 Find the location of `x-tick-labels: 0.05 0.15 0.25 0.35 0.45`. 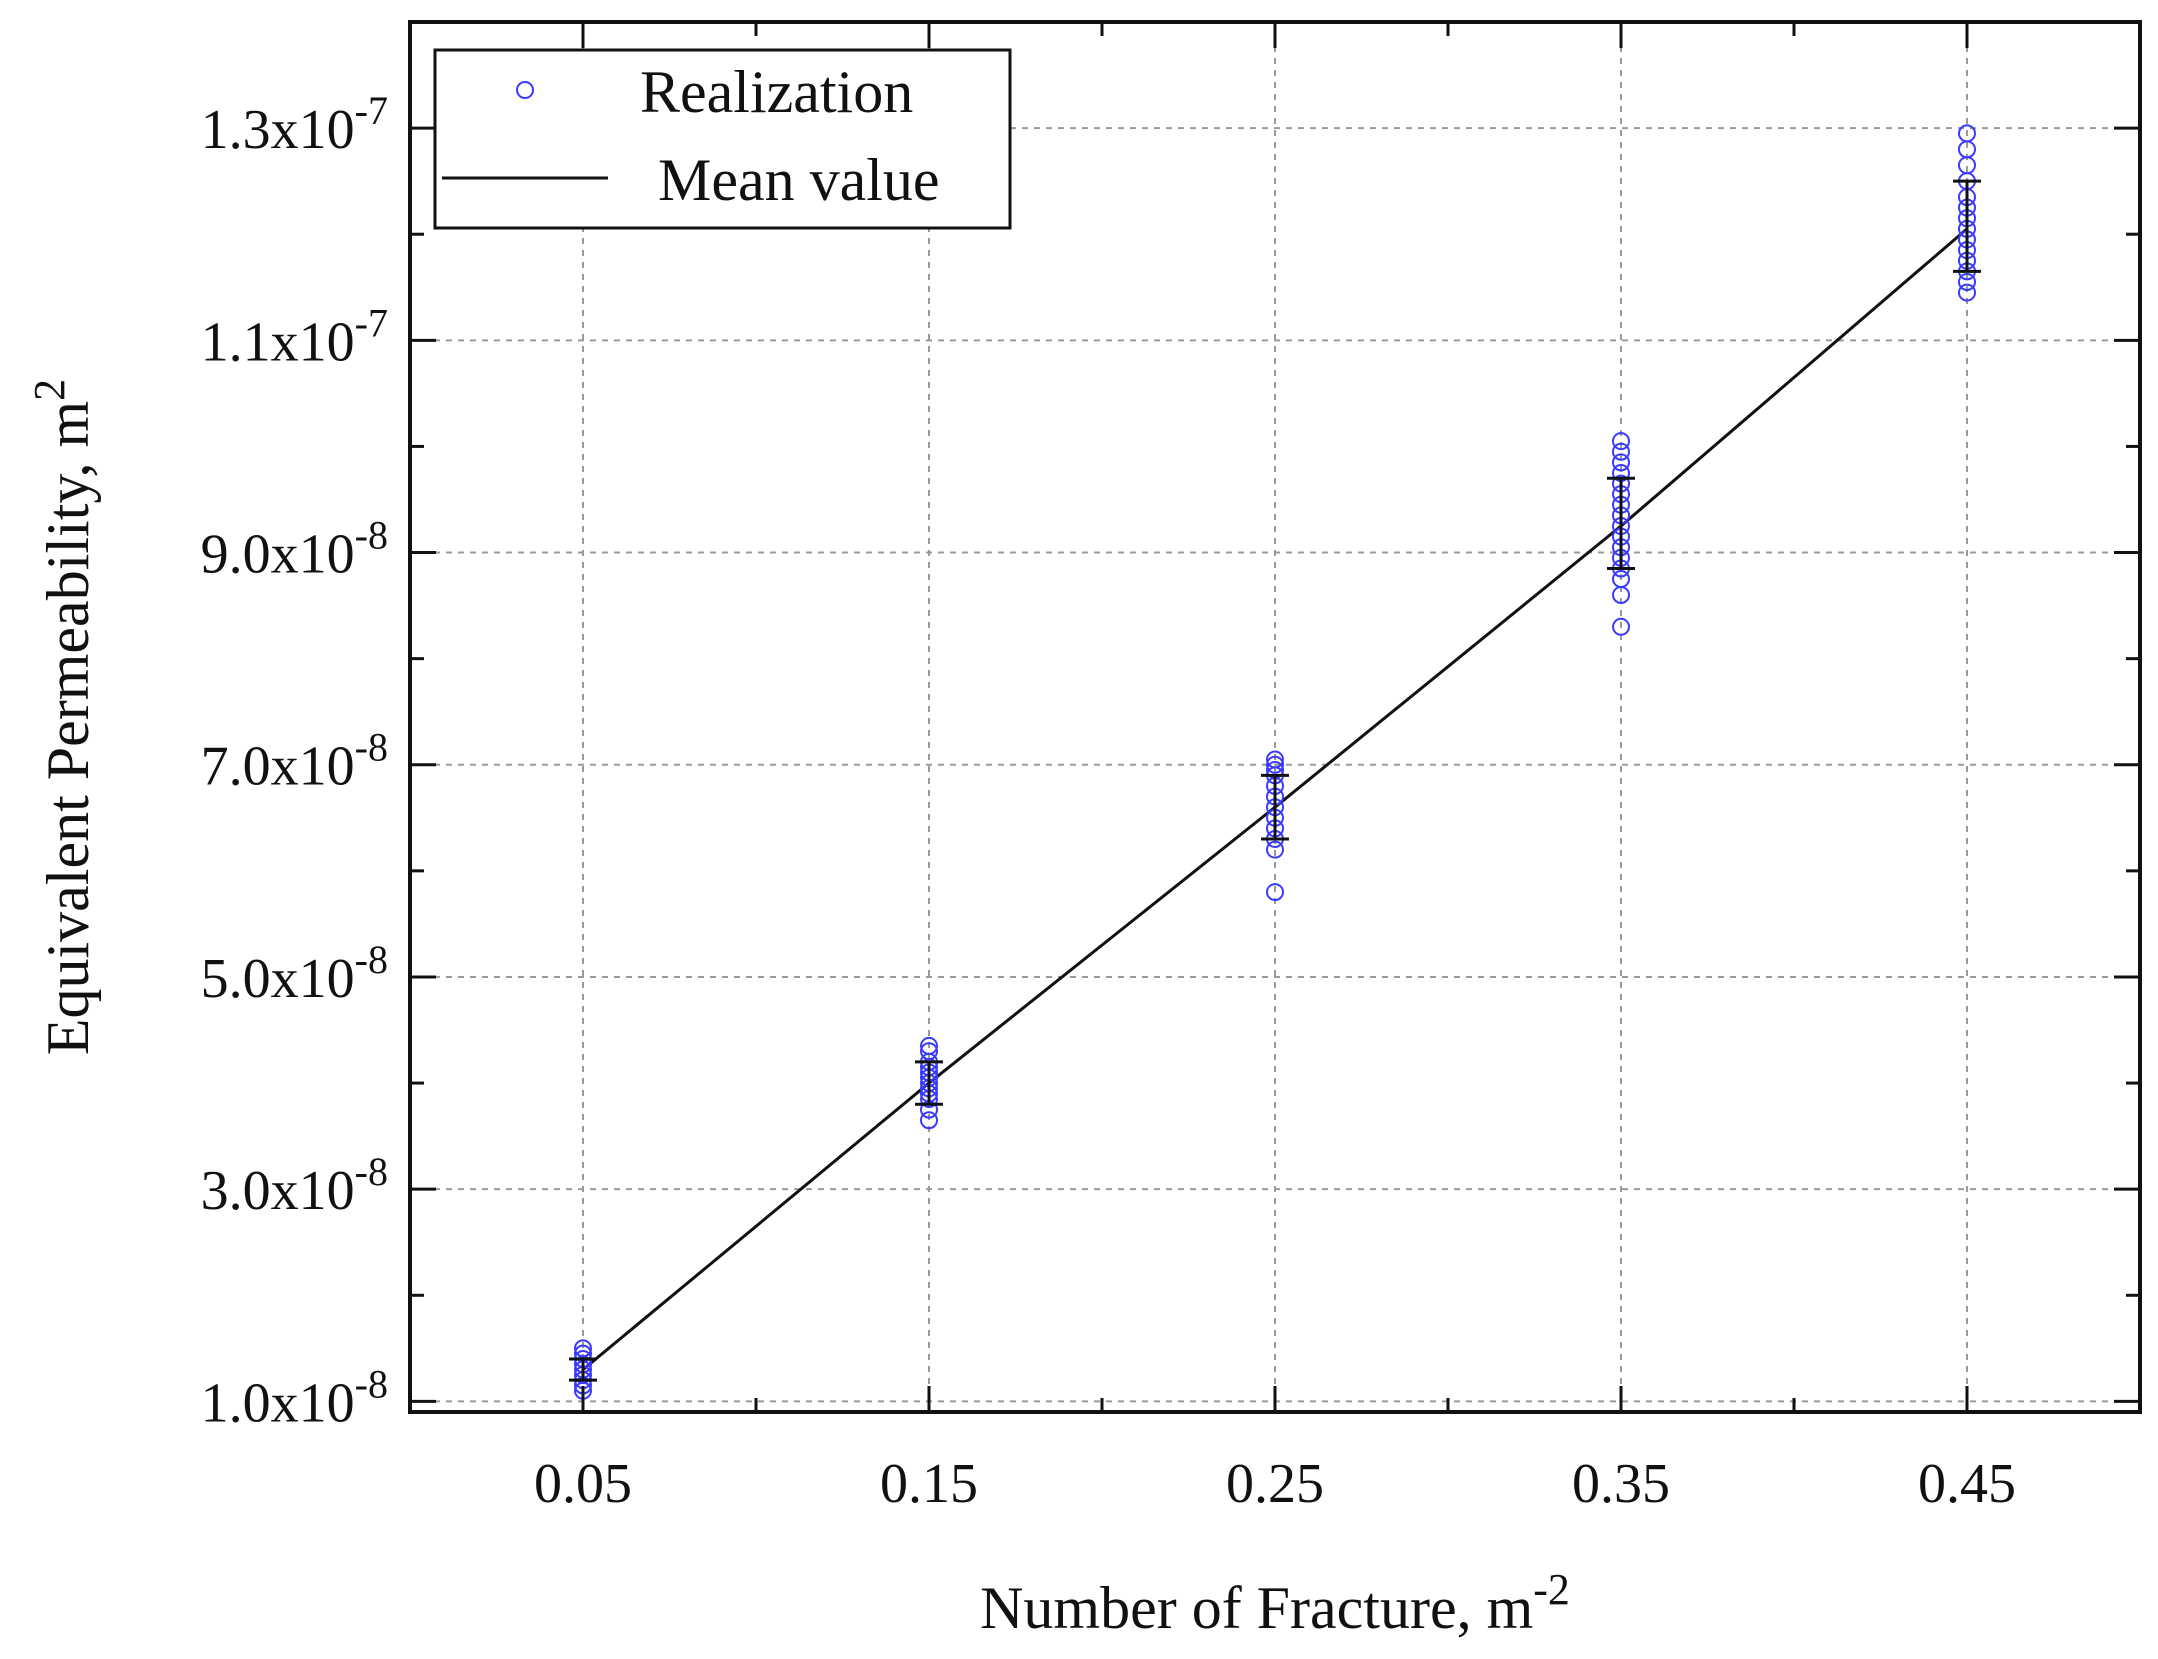

x-tick-labels: 0.05 0.15 0.25 0.35 0.45 is located at coordinates (1275, 1484).